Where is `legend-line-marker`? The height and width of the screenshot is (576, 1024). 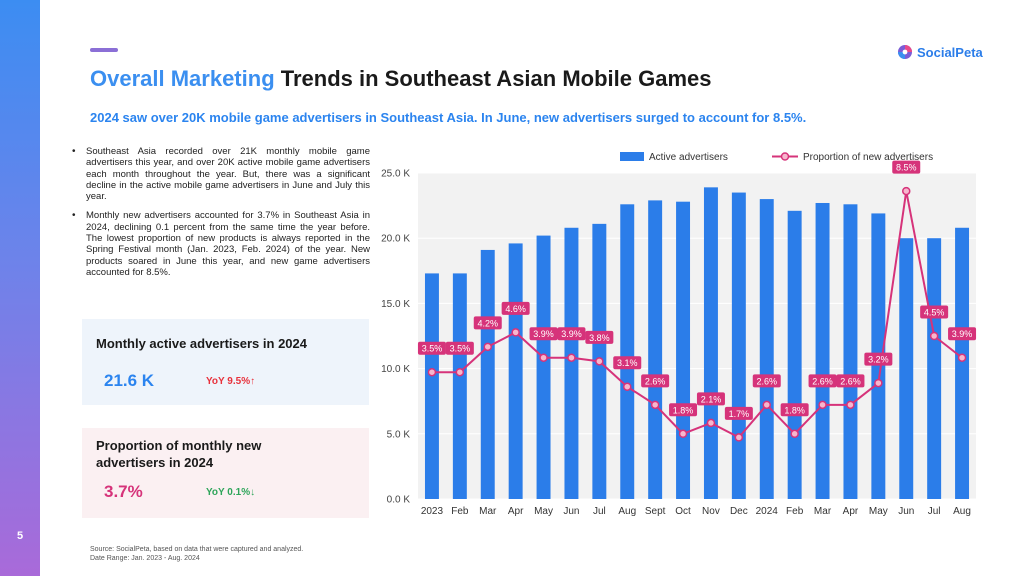
legend-line-marker is located at coordinates (785, 156).